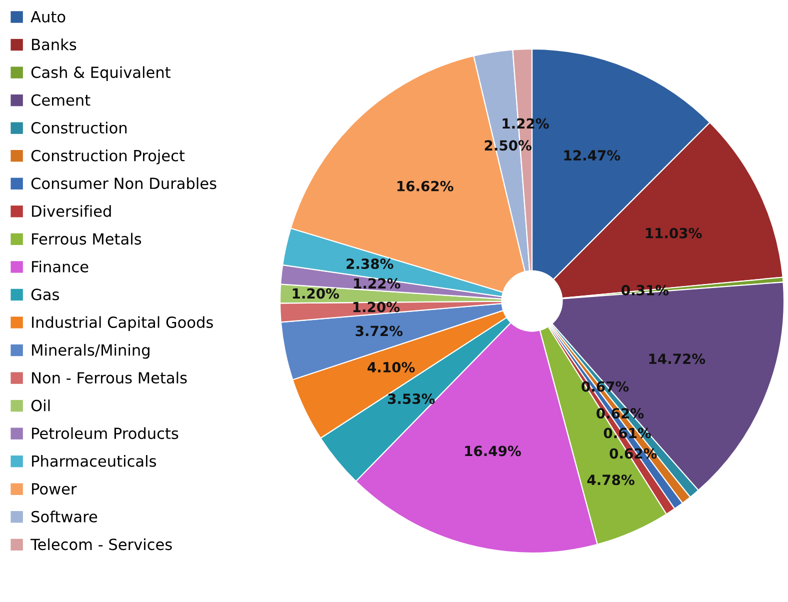  Describe the element at coordinates (411, 399) in the screenshot. I see `data-label: 3.53%` at that location.